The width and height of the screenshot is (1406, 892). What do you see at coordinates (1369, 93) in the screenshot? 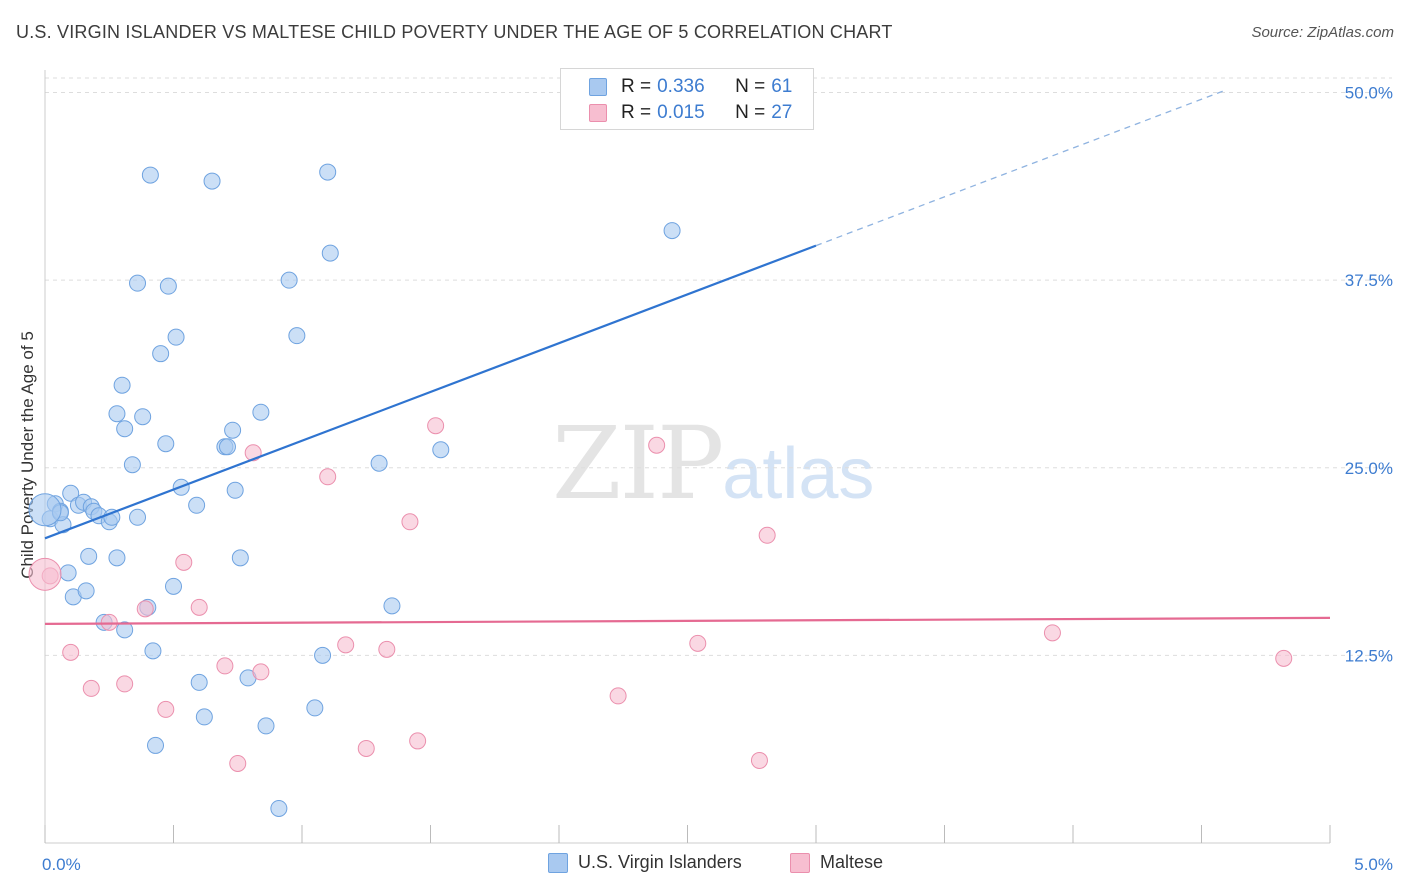
I see `y-tick-label: 50.0%` at bounding box center [1369, 93].